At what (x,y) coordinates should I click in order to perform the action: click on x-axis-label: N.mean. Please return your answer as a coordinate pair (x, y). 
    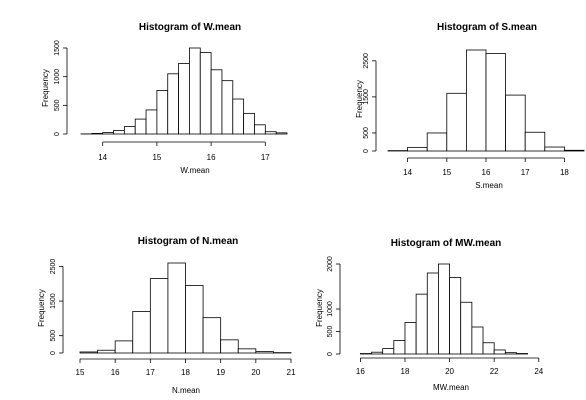
    Looking at the image, I should click on (186, 390).